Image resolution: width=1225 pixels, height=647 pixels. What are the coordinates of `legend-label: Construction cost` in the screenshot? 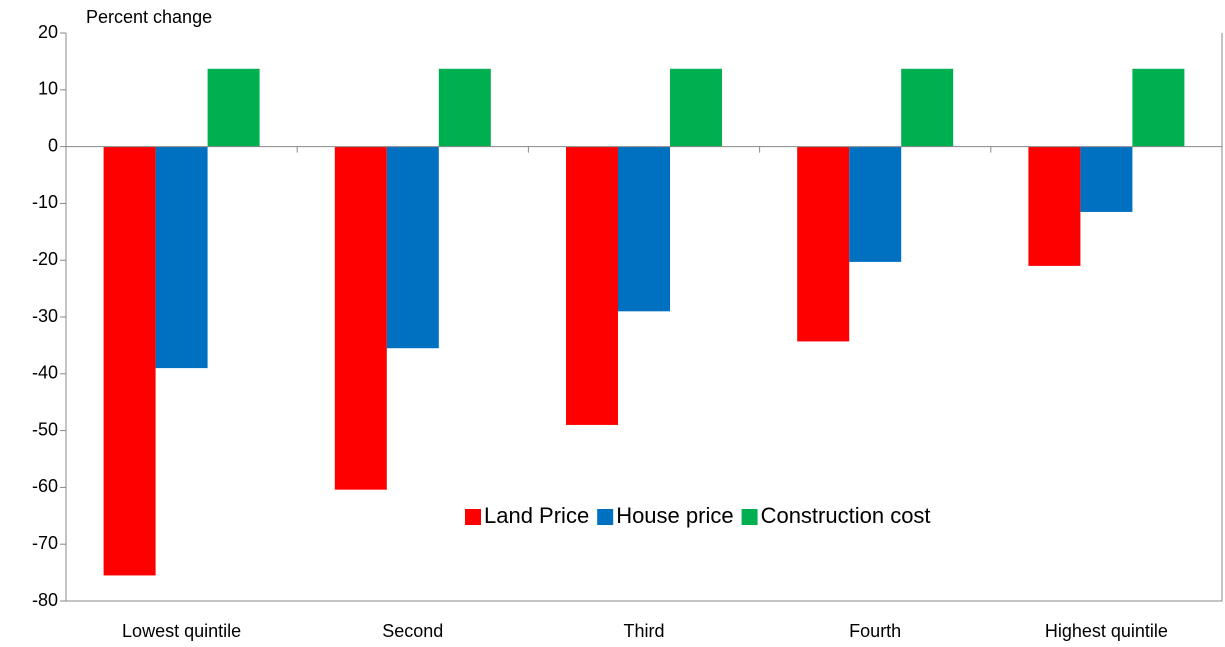 It's located at (846, 515).